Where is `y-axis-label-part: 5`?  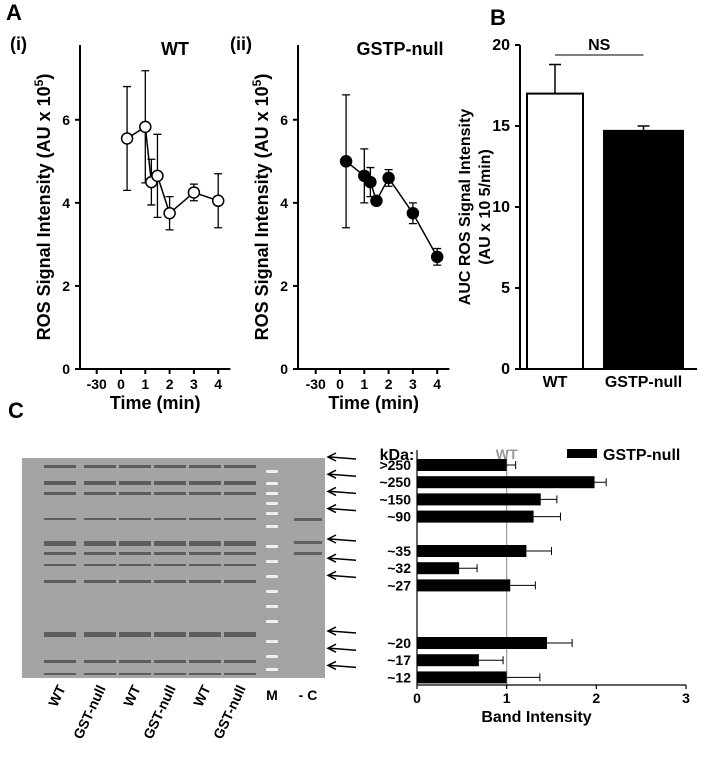
y-axis-label-part: 5 is located at coordinates (39, 82).